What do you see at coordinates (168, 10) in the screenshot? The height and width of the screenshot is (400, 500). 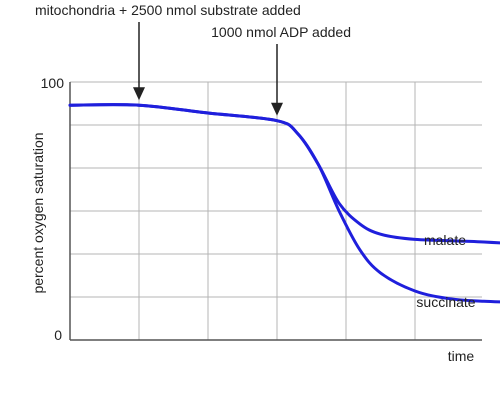 I see `annotation-substrate-added: mitochondria + 2500 nmol substrate added` at bounding box center [168, 10].